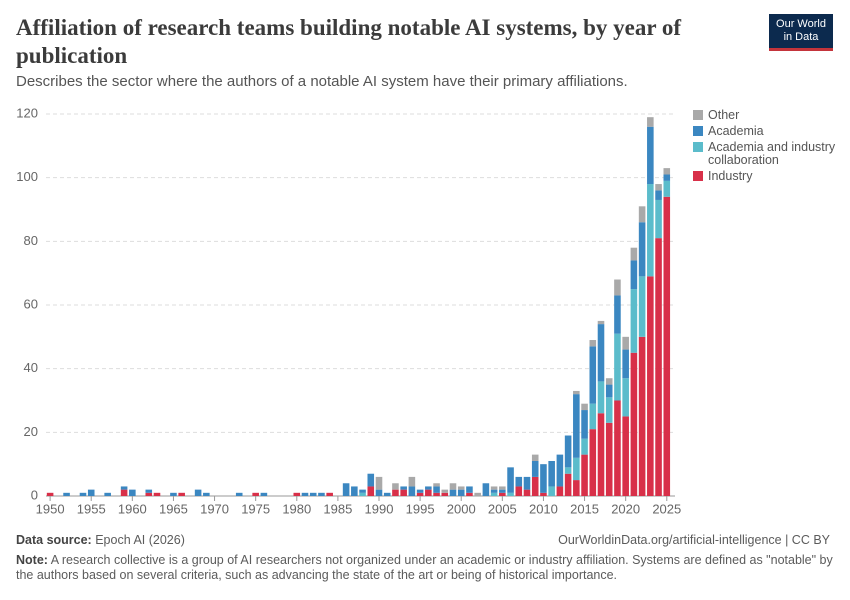  Describe the element at coordinates (768, 115) in the screenshot. I see `legend-item: Other` at that location.